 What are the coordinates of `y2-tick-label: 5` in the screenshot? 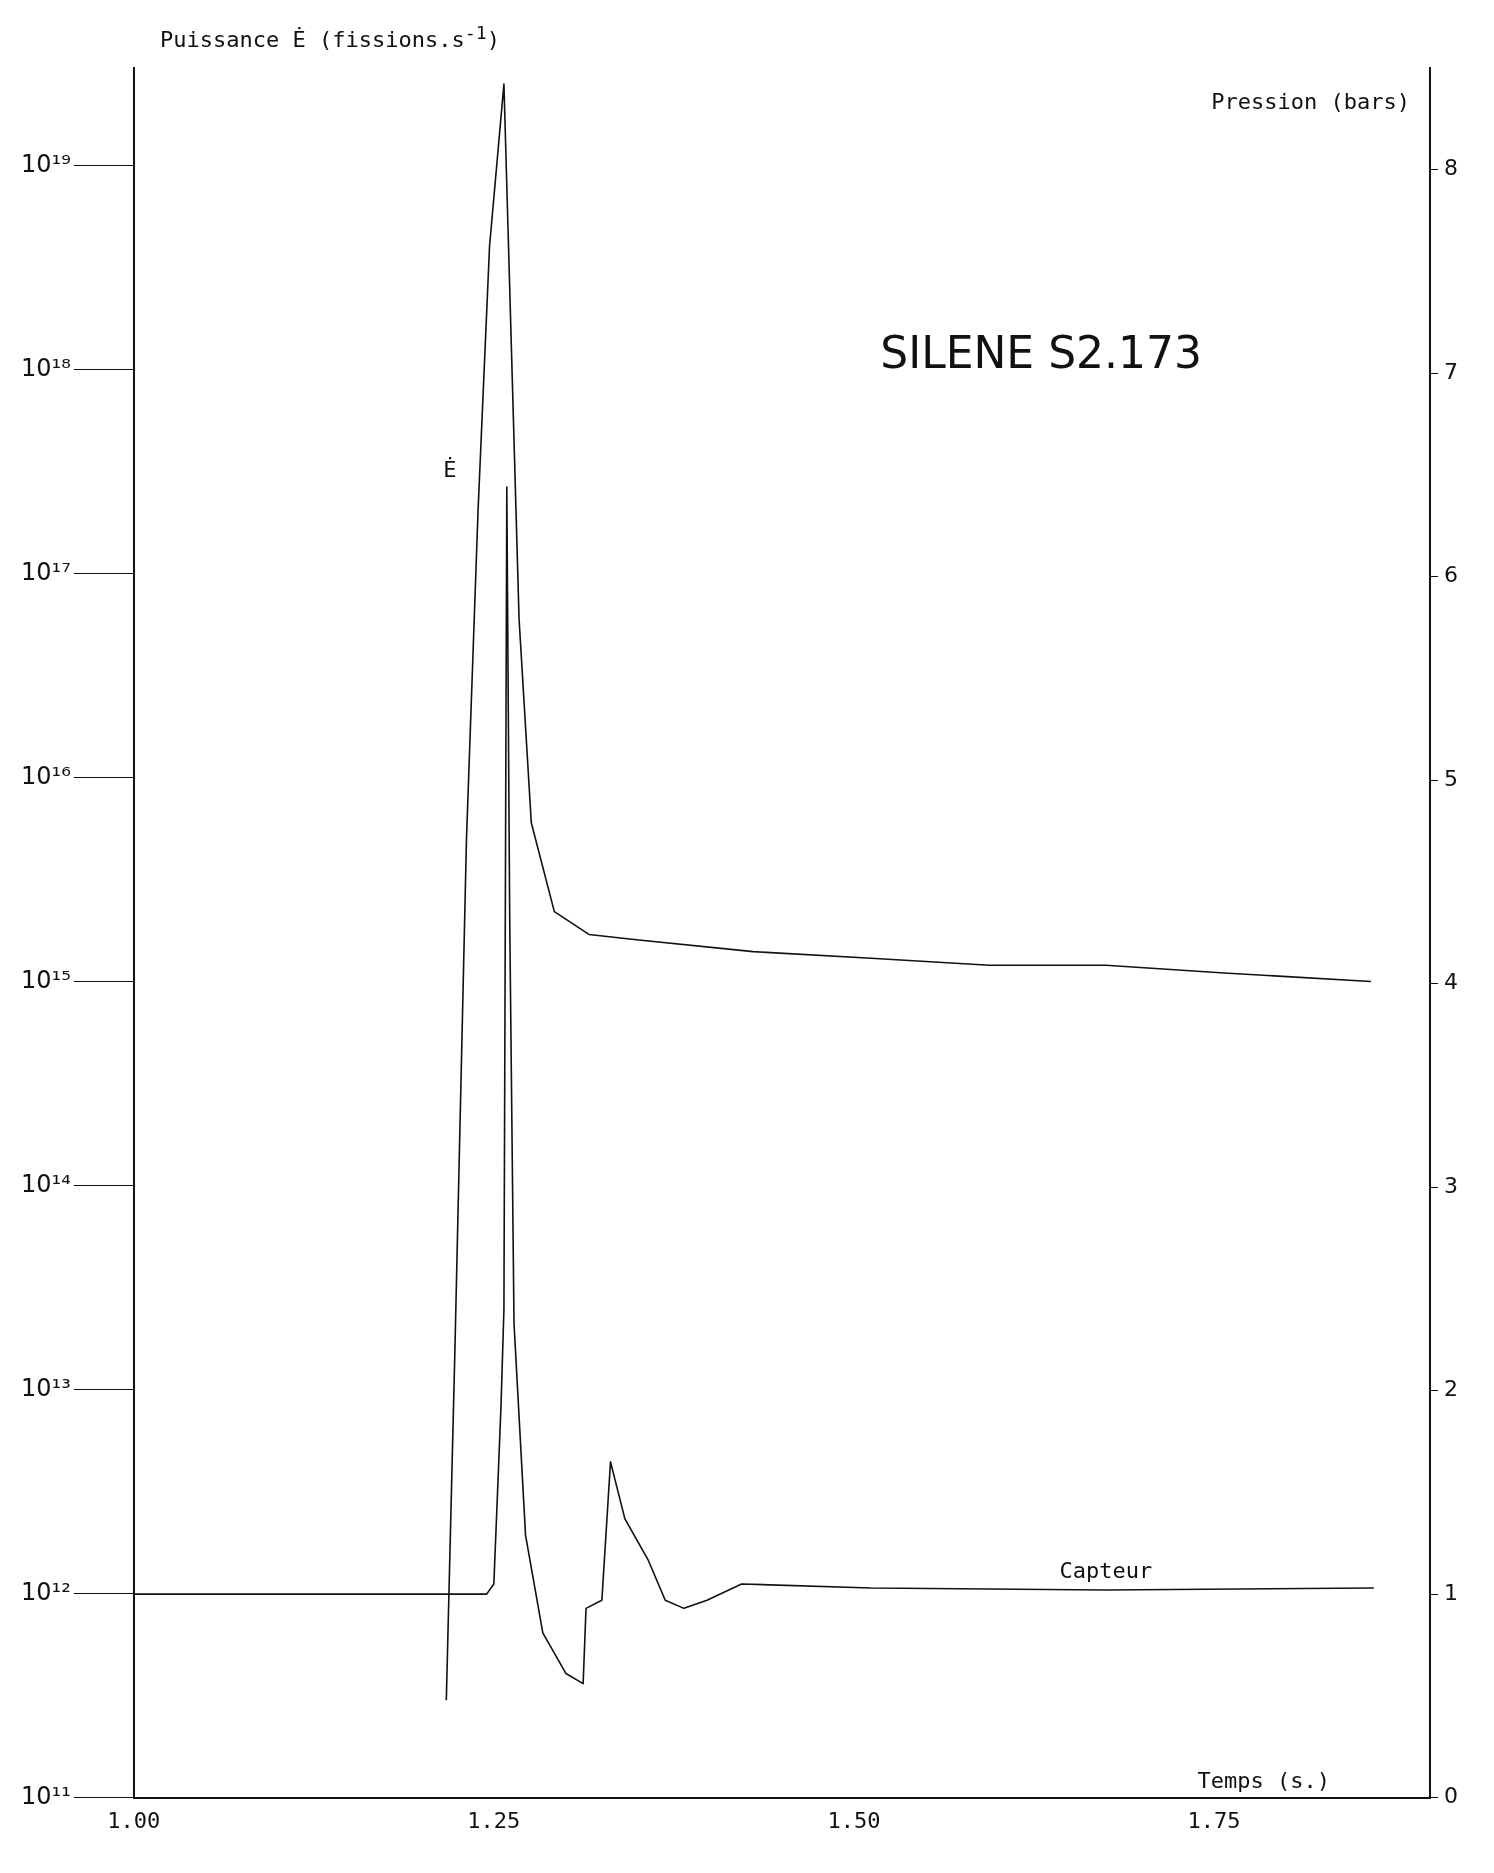 It's located at (1451, 778).